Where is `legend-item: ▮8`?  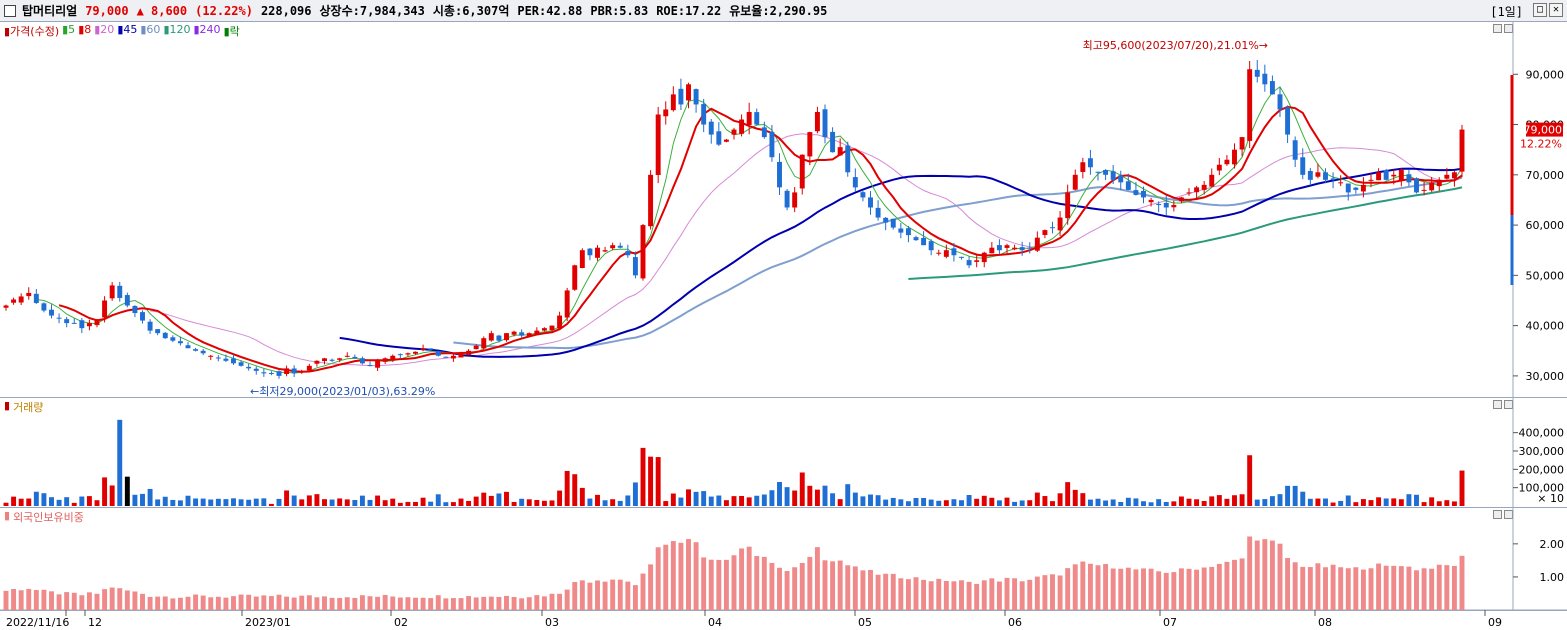 legend-item: ▮8 is located at coordinates (85, 29).